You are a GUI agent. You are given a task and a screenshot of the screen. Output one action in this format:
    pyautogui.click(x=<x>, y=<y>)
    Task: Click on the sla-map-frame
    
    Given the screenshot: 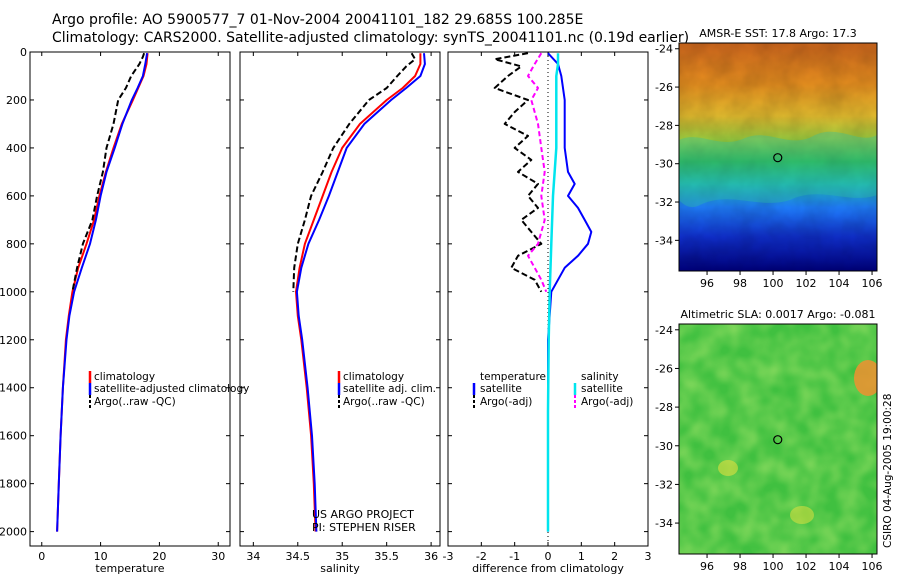 What is the action you would take?
    pyautogui.click(x=778, y=439)
    